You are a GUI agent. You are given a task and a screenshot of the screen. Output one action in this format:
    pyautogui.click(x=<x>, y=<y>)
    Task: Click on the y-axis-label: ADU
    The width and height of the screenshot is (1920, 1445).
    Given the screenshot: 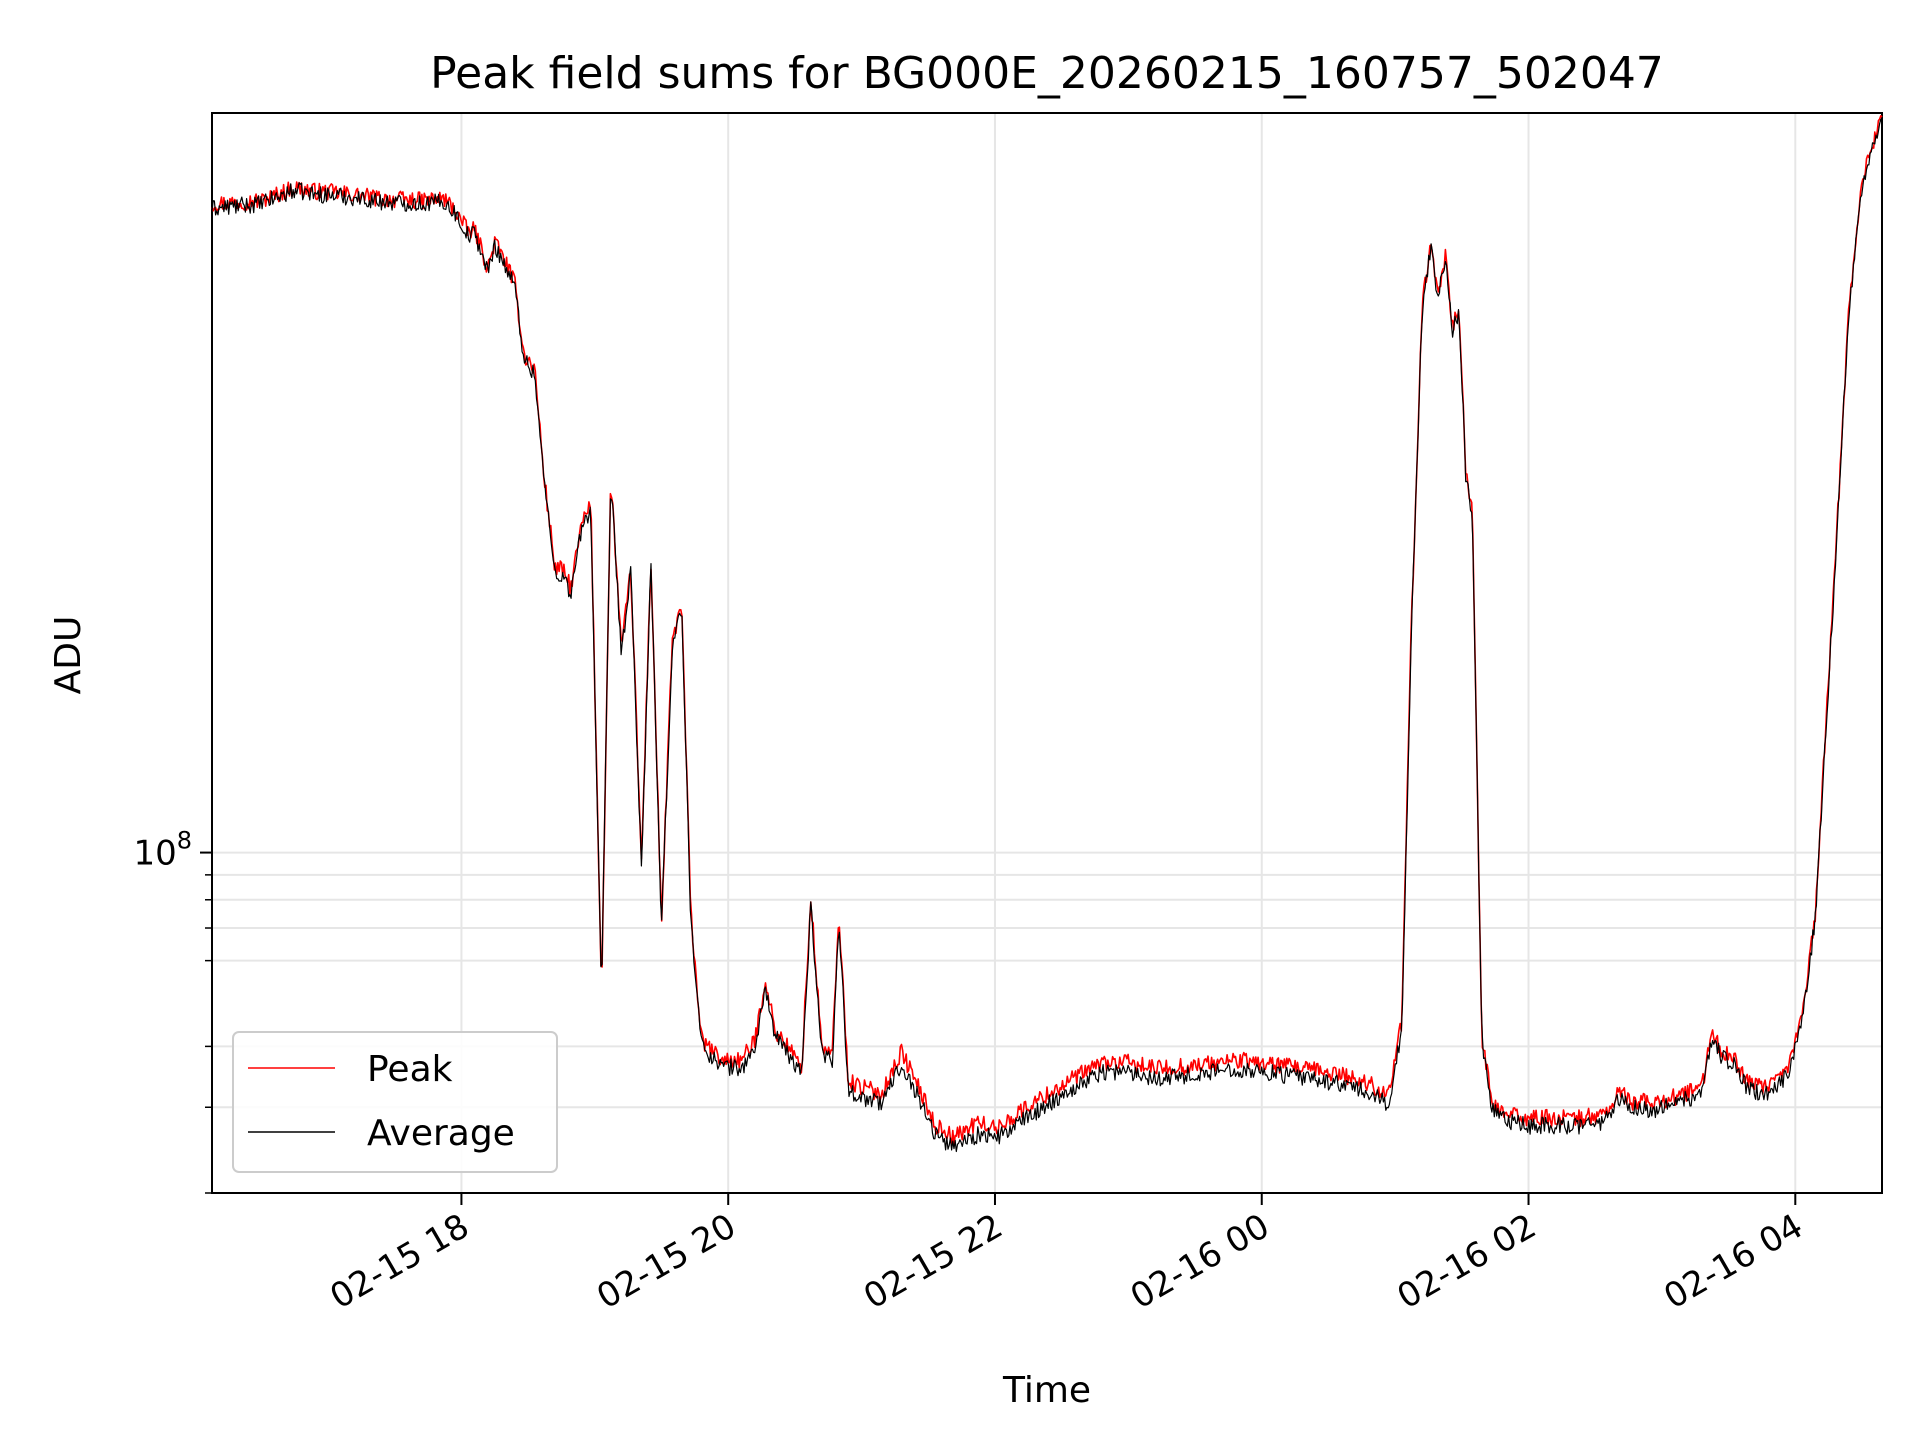 What is the action you would take?
    pyautogui.click(x=68, y=655)
    